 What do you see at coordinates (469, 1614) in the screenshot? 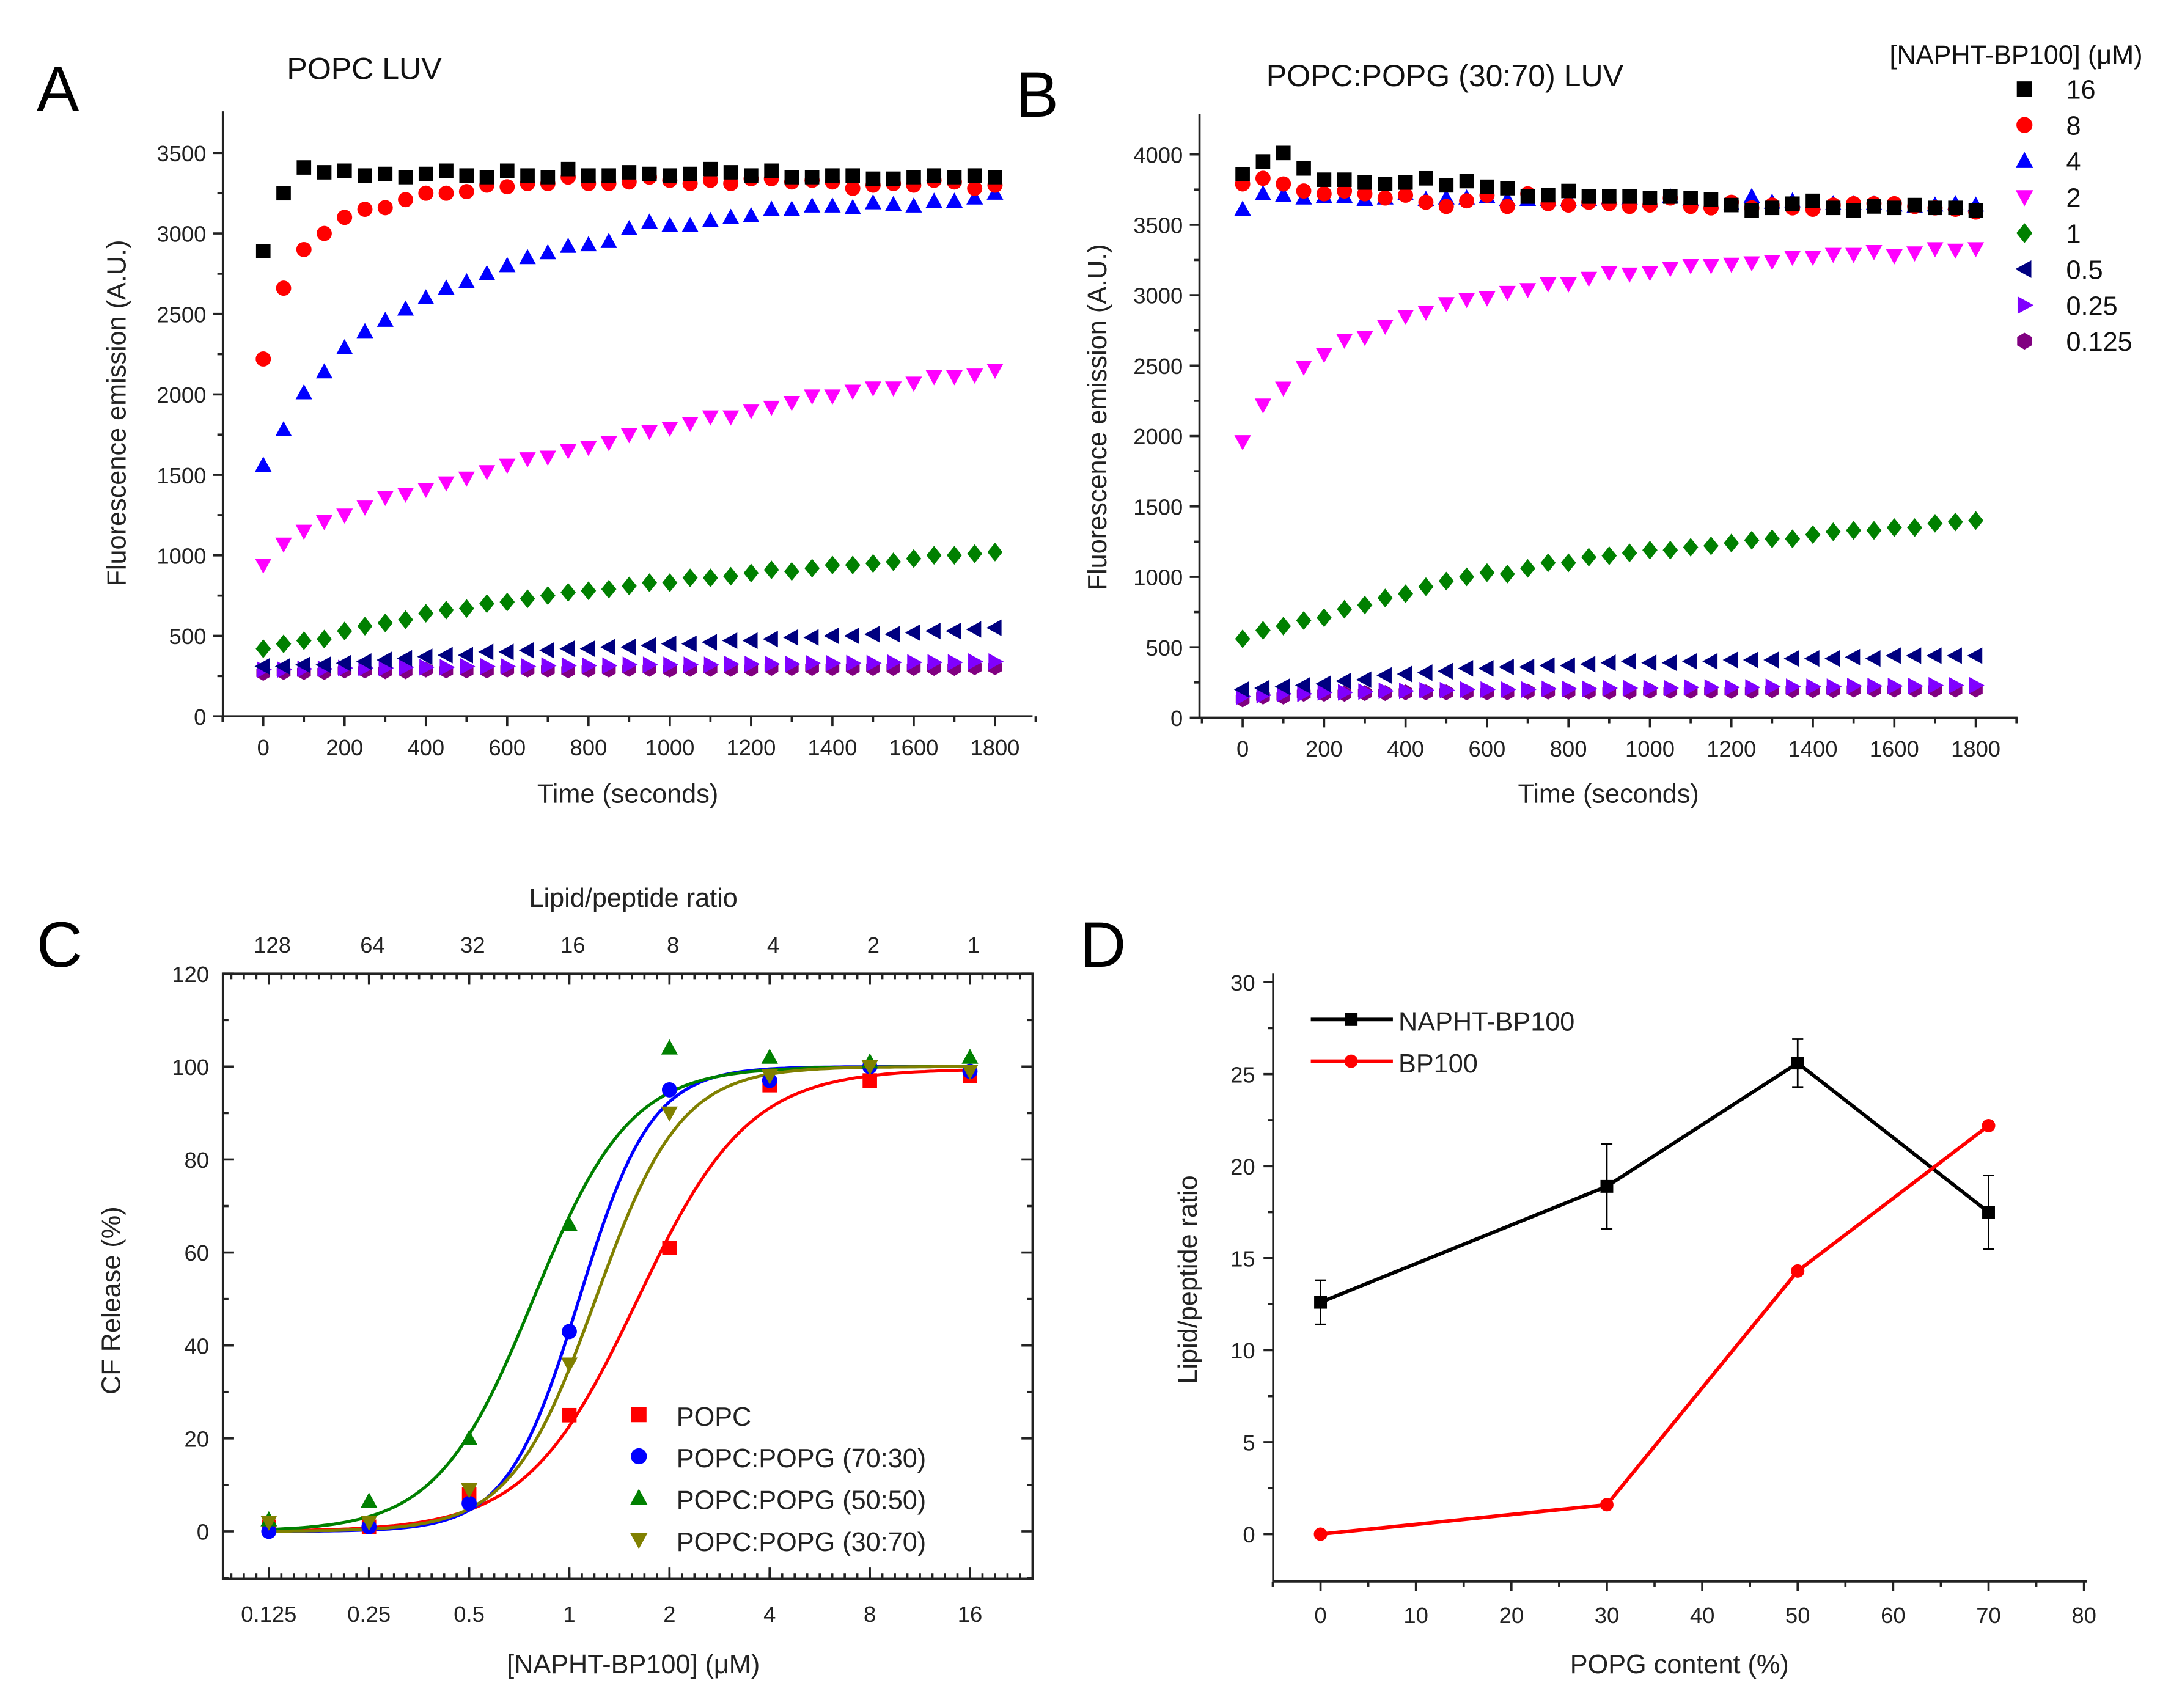
I see `x-tick-label: 0.5` at bounding box center [469, 1614].